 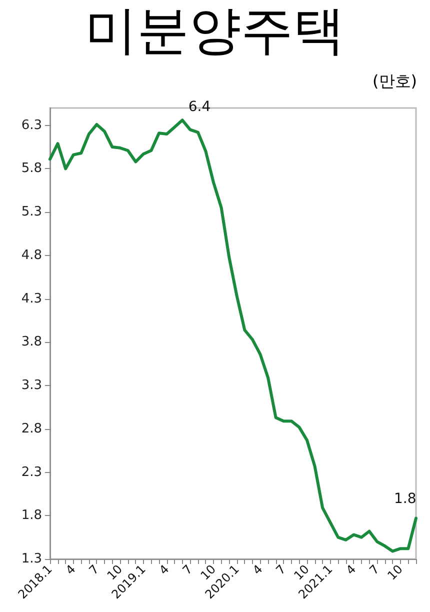 I want to click on y-axis-title: (만호), so click(x=394, y=81).